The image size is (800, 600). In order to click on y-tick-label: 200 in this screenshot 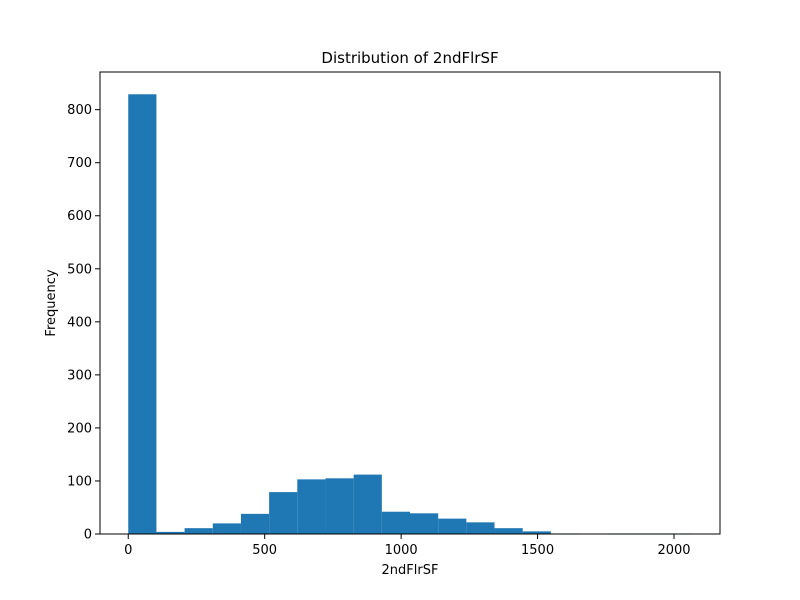, I will do `click(79, 428)`.